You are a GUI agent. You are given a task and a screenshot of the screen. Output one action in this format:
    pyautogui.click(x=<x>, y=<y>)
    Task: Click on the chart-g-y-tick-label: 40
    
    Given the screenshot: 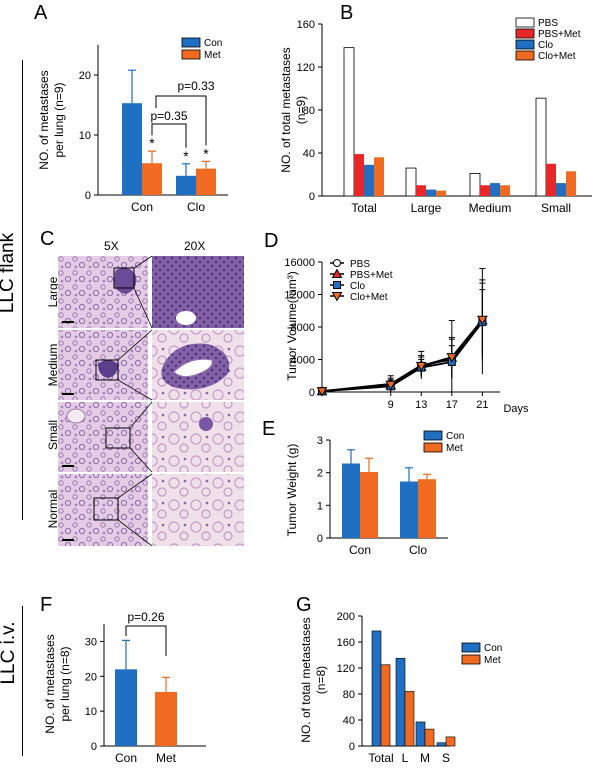 What is the action you would take?
    pyautogui.click(x=349, y=721)
    